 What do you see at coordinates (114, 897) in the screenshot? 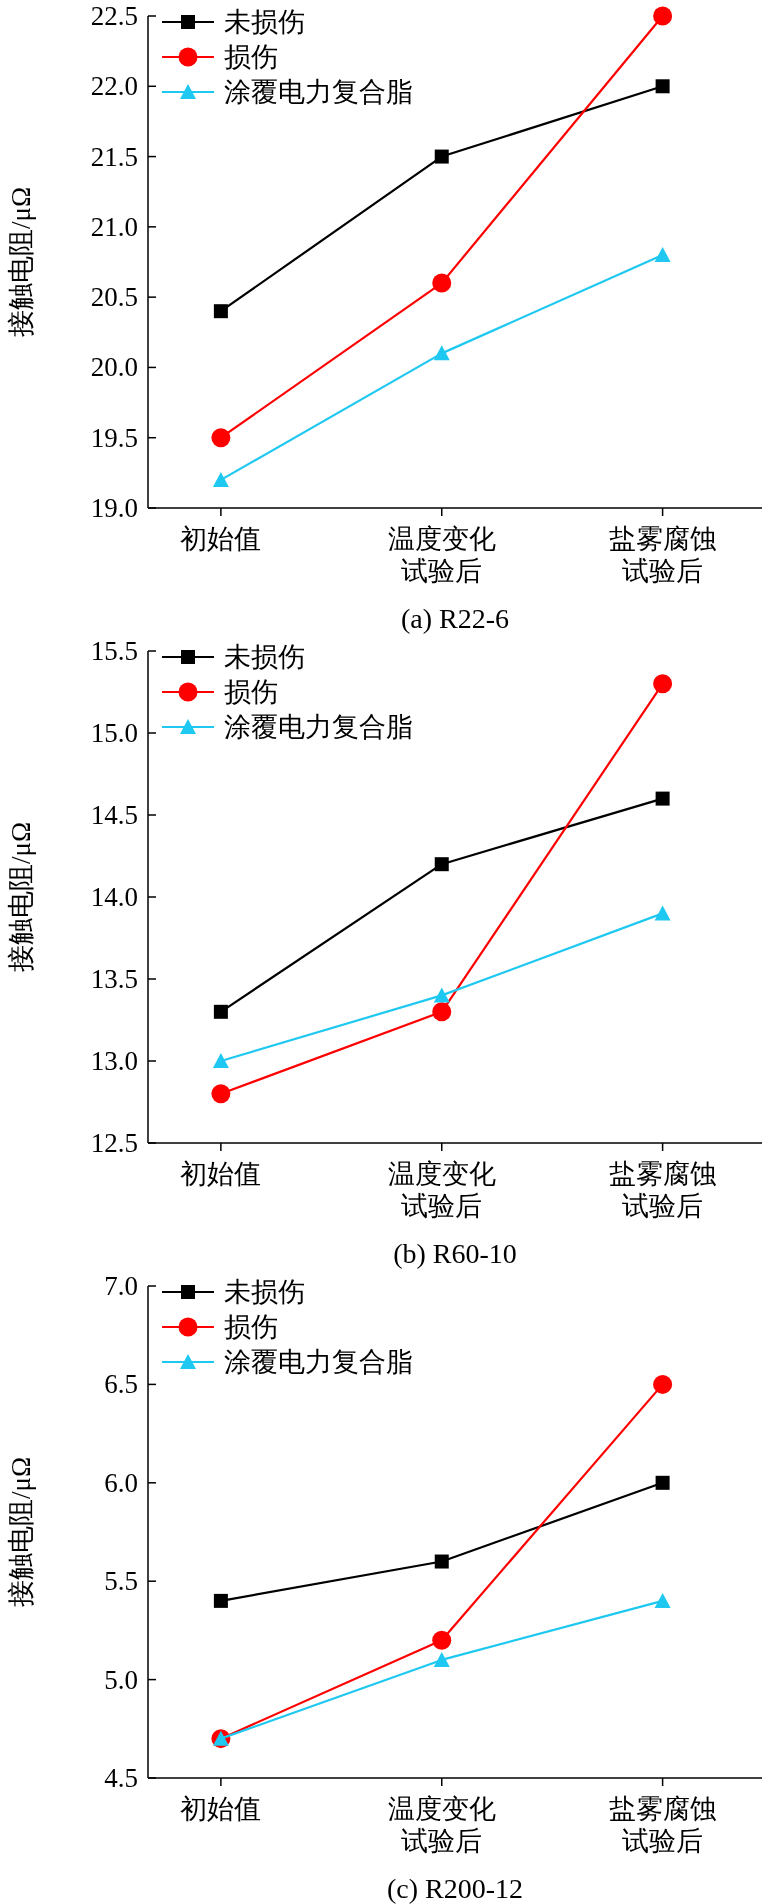
I see `y-tick-label: 14.0` at bounding box center [114, 897].